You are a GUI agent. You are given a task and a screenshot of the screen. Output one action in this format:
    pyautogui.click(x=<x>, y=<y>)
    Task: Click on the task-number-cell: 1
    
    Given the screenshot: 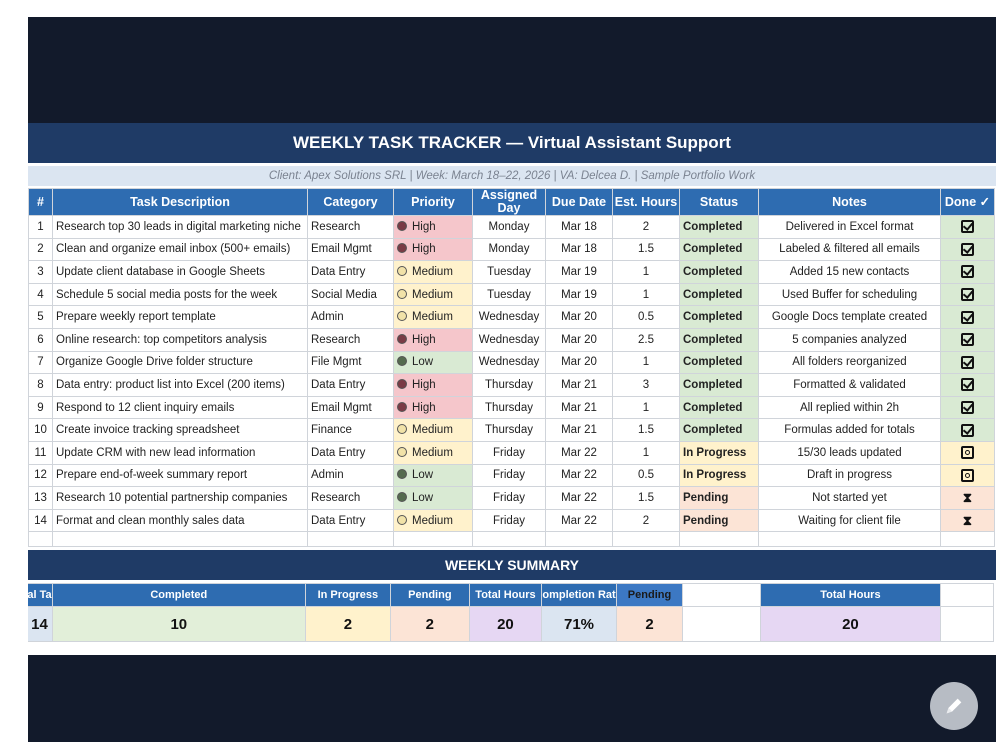 What is the action you would take?
    pyautogui.click(x=40, y=227)
    